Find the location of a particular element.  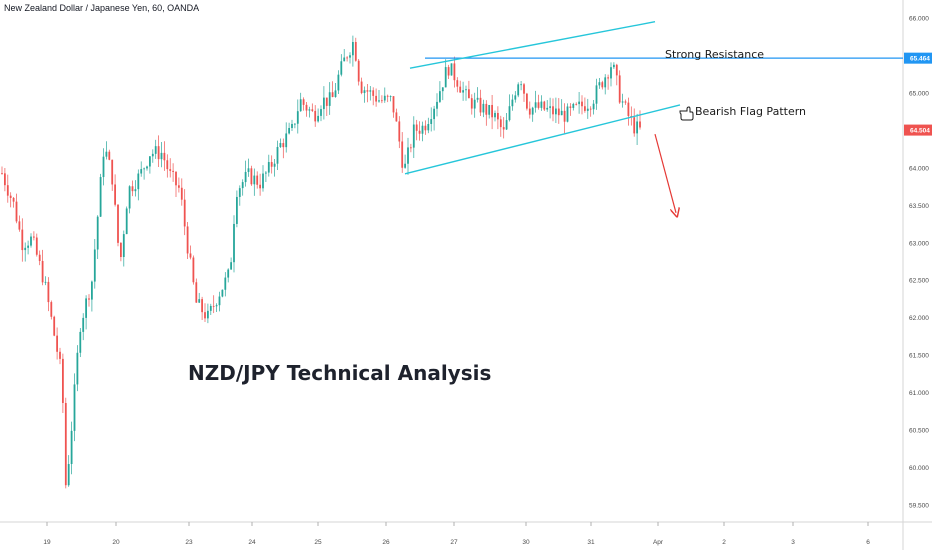

channel-upper-line is located at coordinates (532, 45).